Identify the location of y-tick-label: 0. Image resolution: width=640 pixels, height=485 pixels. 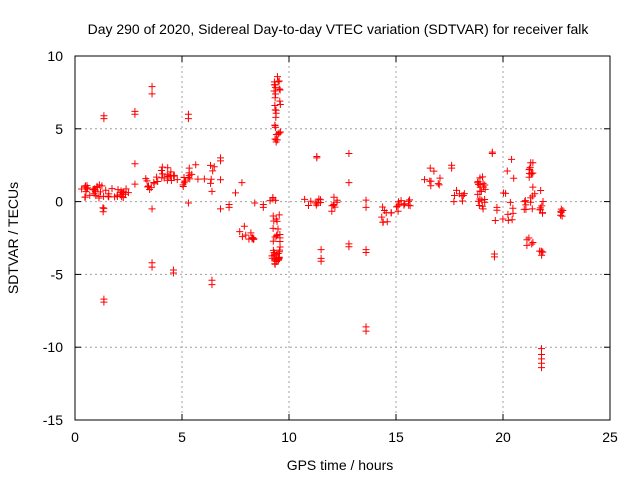
(59, 202).